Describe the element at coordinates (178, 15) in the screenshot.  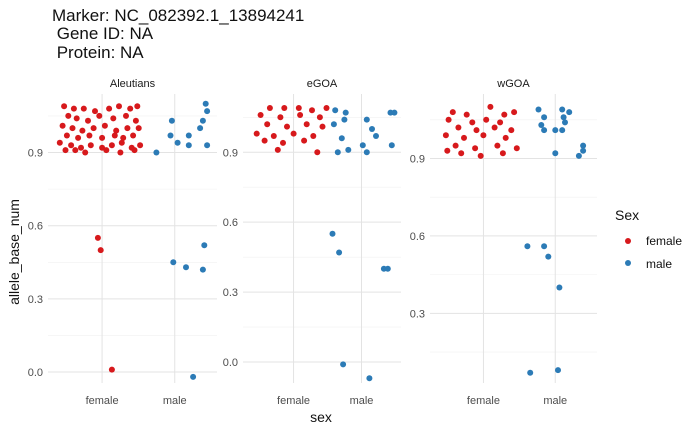
I see `chart-title-marker: Marker: NC_082392.1_13894241` at that location.